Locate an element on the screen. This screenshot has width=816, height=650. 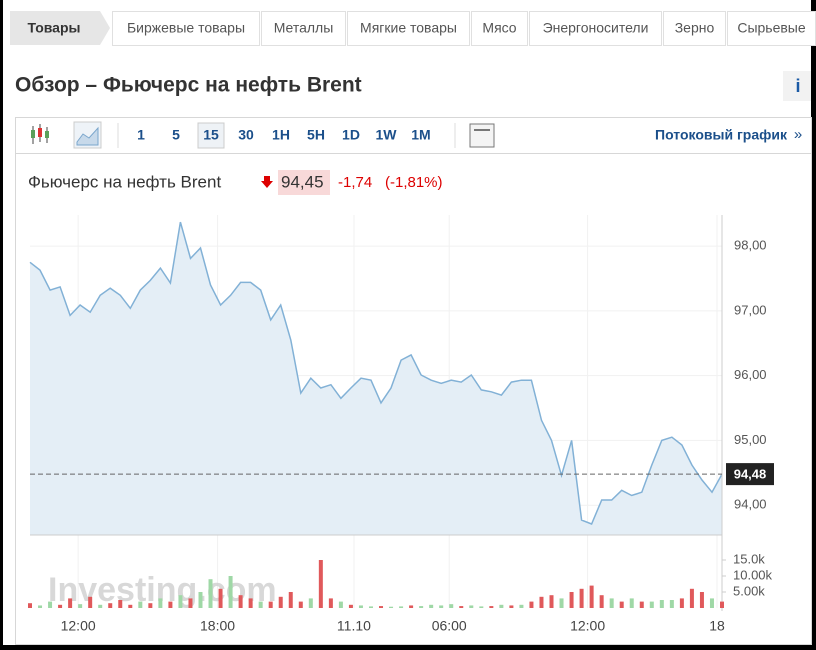
down-arrow is located at coordinates (267, 182).